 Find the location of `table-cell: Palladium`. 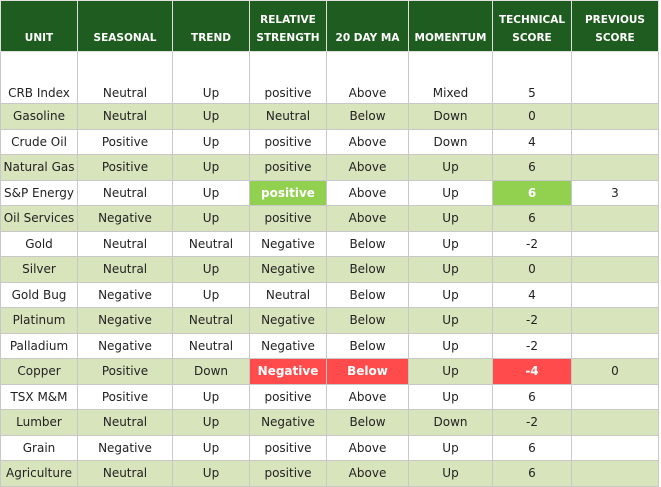

table-cell: Palladium is located at coordinates (39, 345).